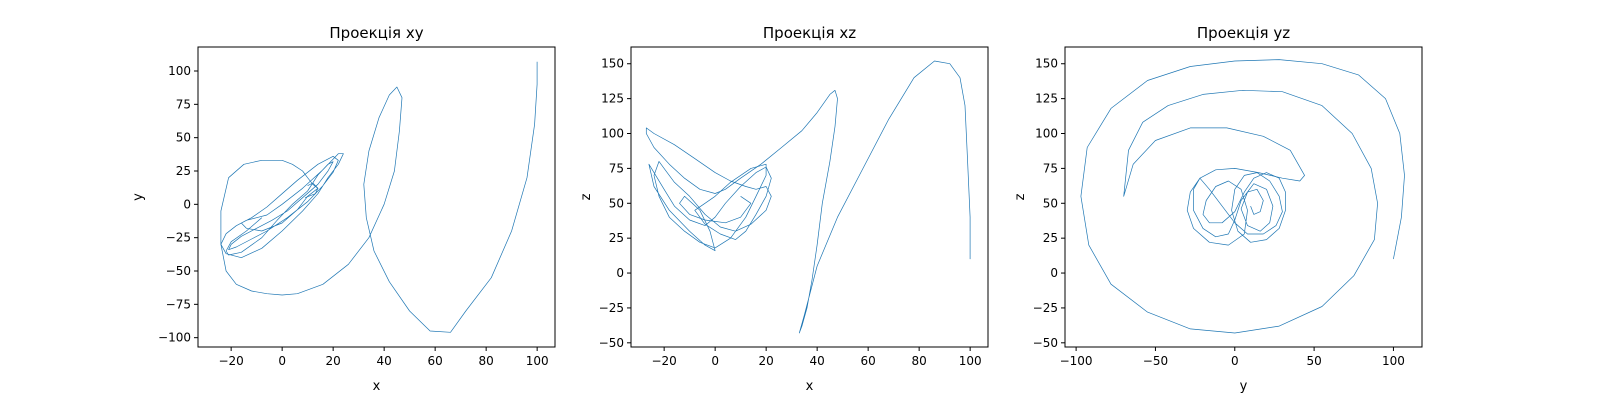 The height and width of the screenshot is (400, 1600). Describe the element at coordinates (174, 338) in the screenshot. I see `y-tick-label: −100` at that location.